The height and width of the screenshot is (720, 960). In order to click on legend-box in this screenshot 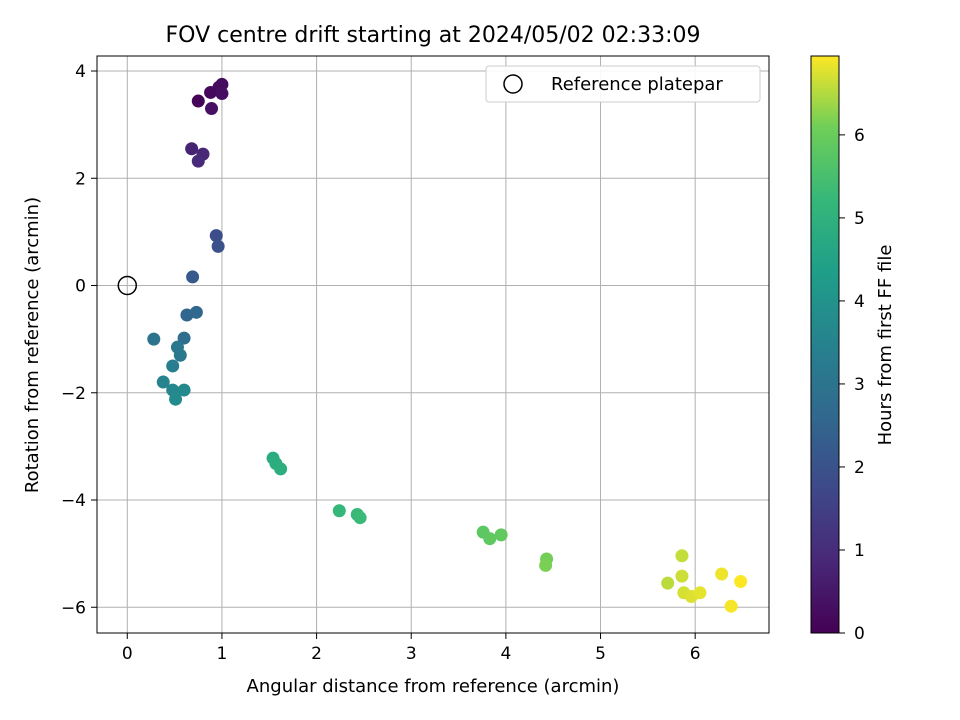, I will do `click(623, 84)`.